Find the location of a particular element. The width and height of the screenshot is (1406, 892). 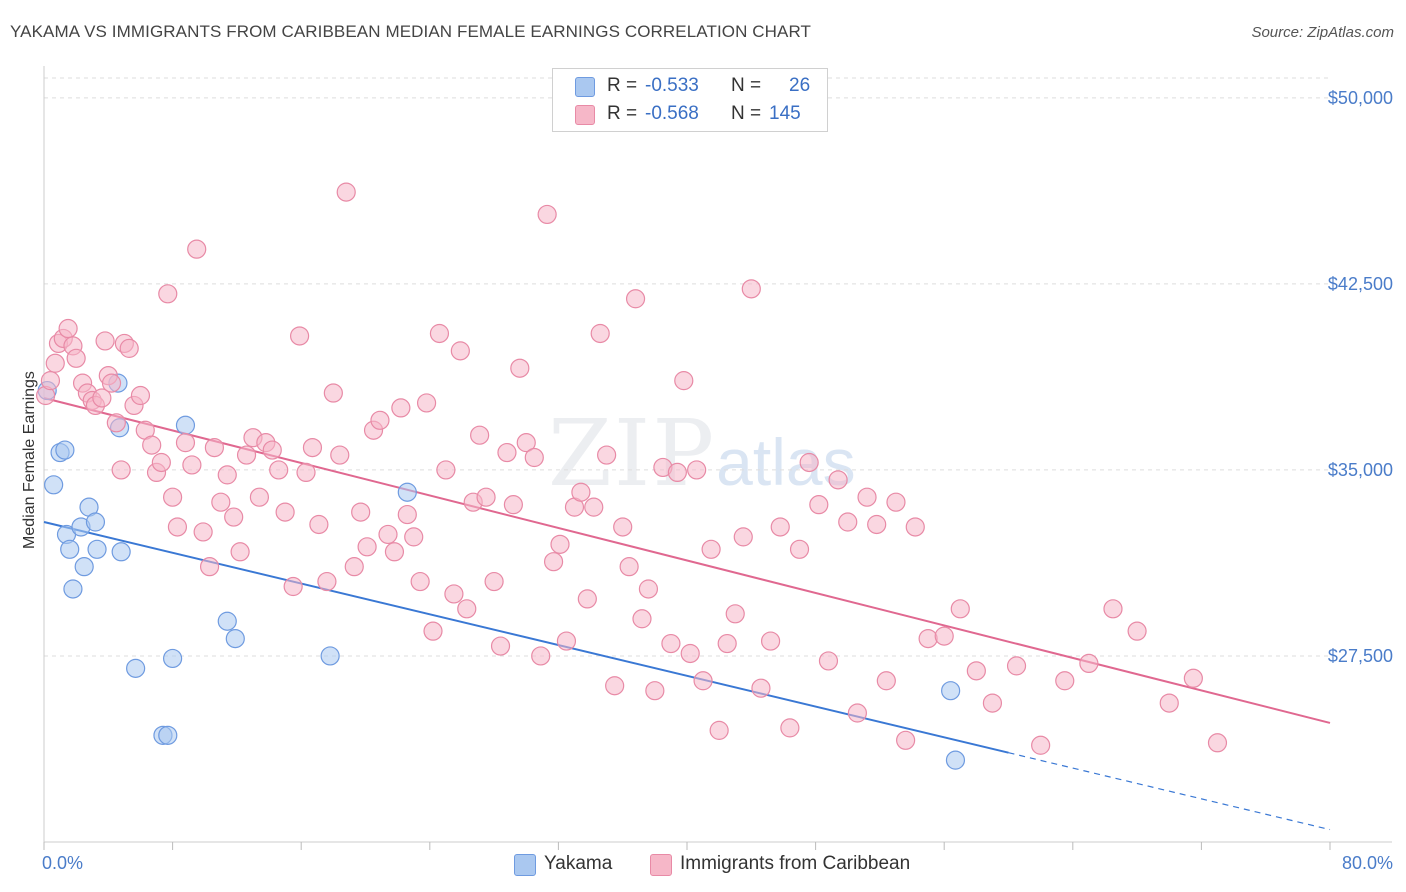

series-label-yakama: Yakama is located at coordinates (578, 863).